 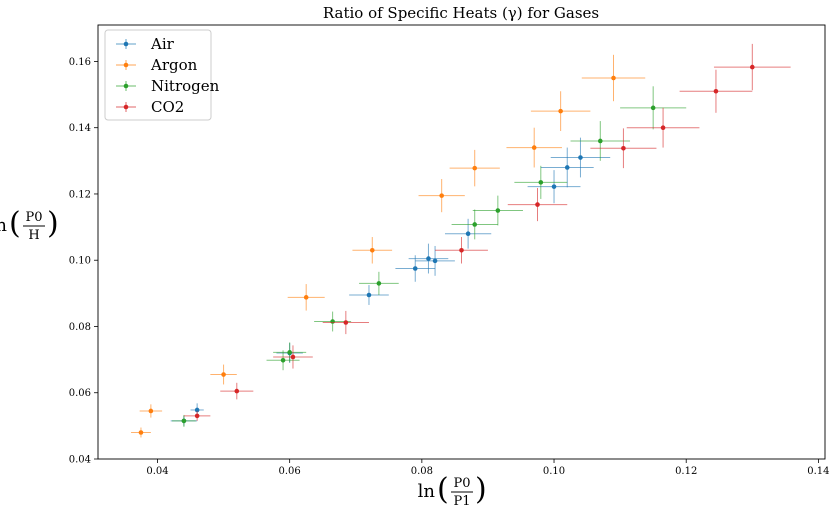 What do you see at coordinates (53, 223) in the screenshot?
I see `ylabel-paren-right: )` at bounding box center [53, 223].